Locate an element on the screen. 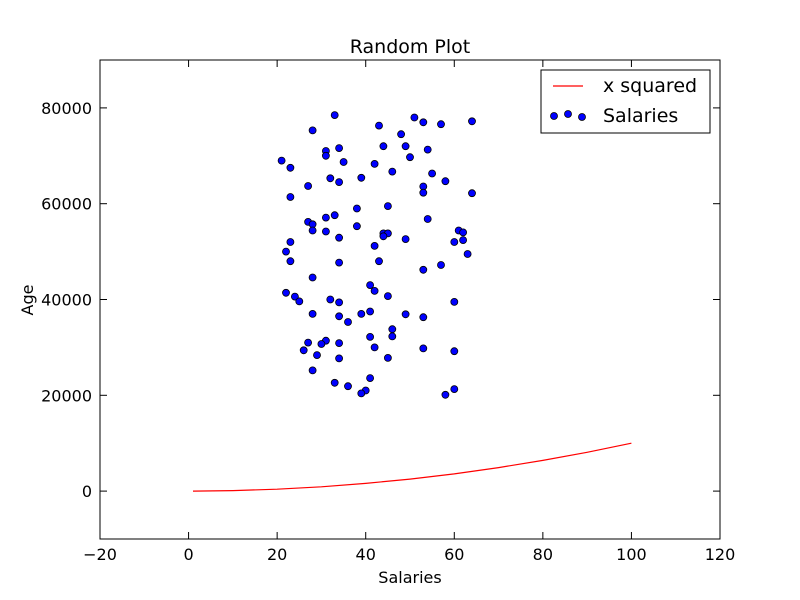 The height and width of the screenshot is (600, 800). y-tick-label: 80000 is located at coordinates (66, 108).